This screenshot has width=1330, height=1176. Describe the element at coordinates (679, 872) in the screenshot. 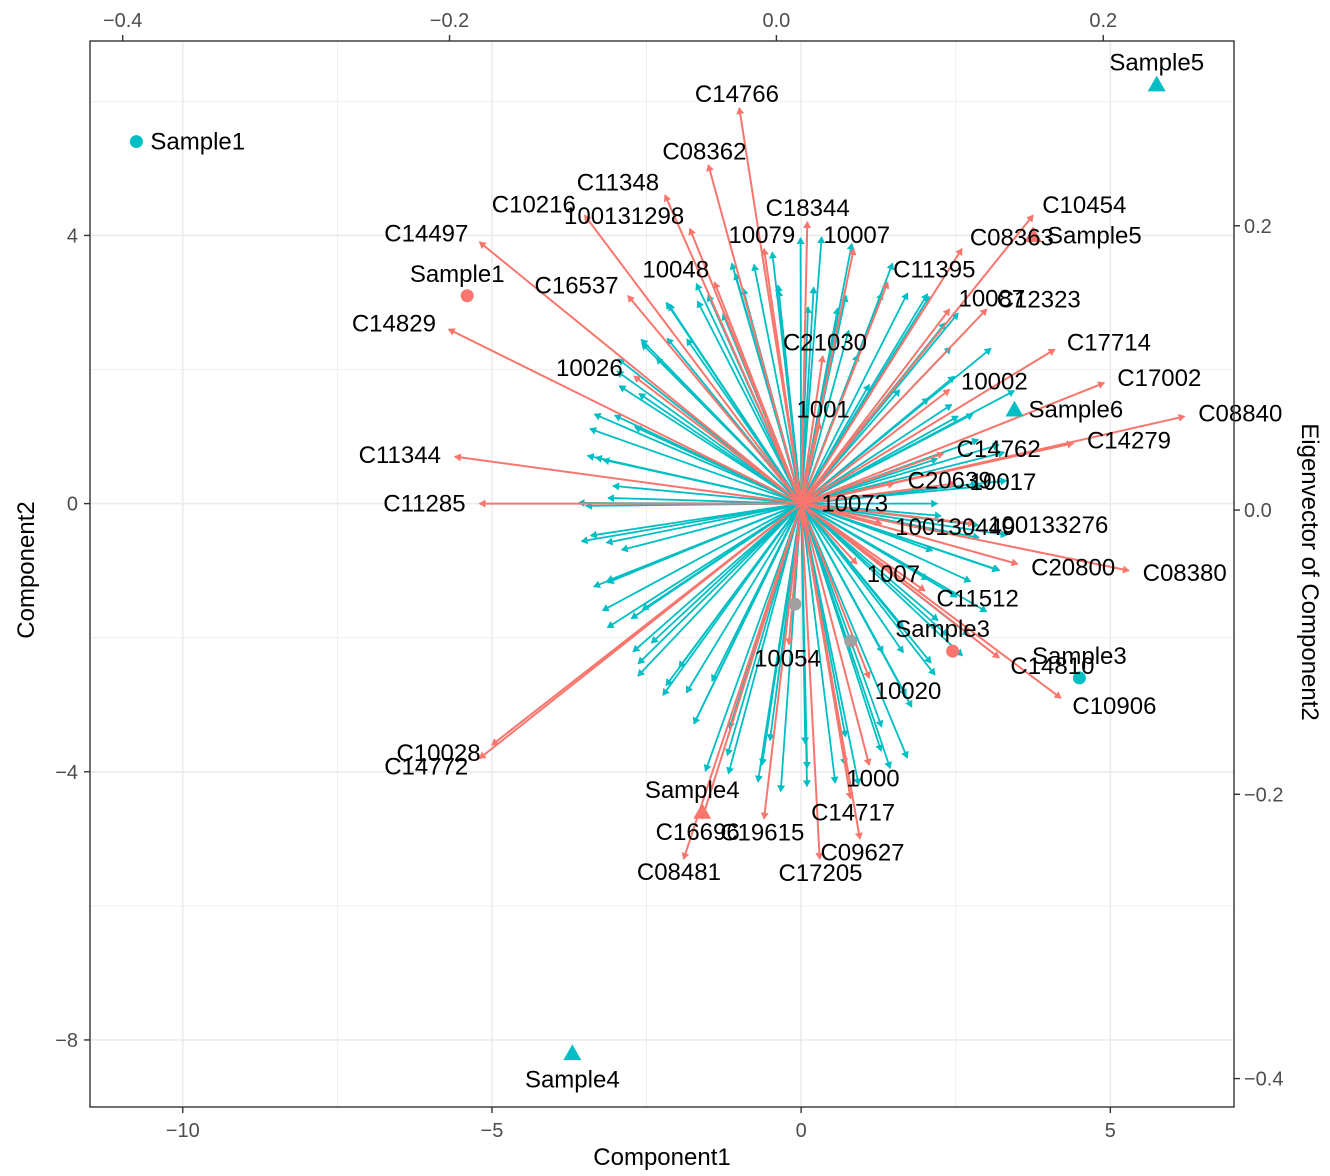

I see `vector-label: C08481` at that location.